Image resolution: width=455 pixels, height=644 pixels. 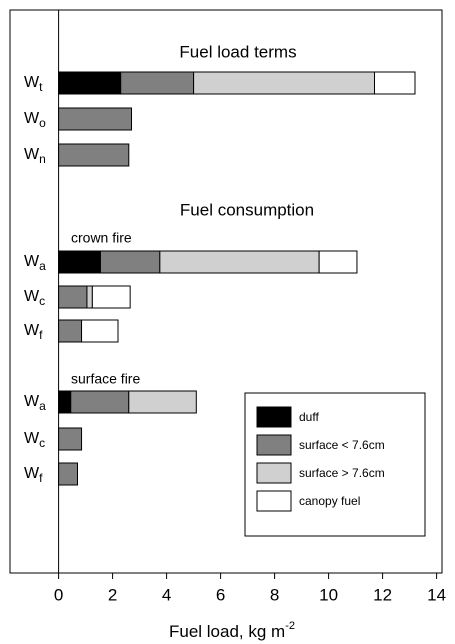 I want to click on x-tick-label: 14, so click(x=436, y=594).